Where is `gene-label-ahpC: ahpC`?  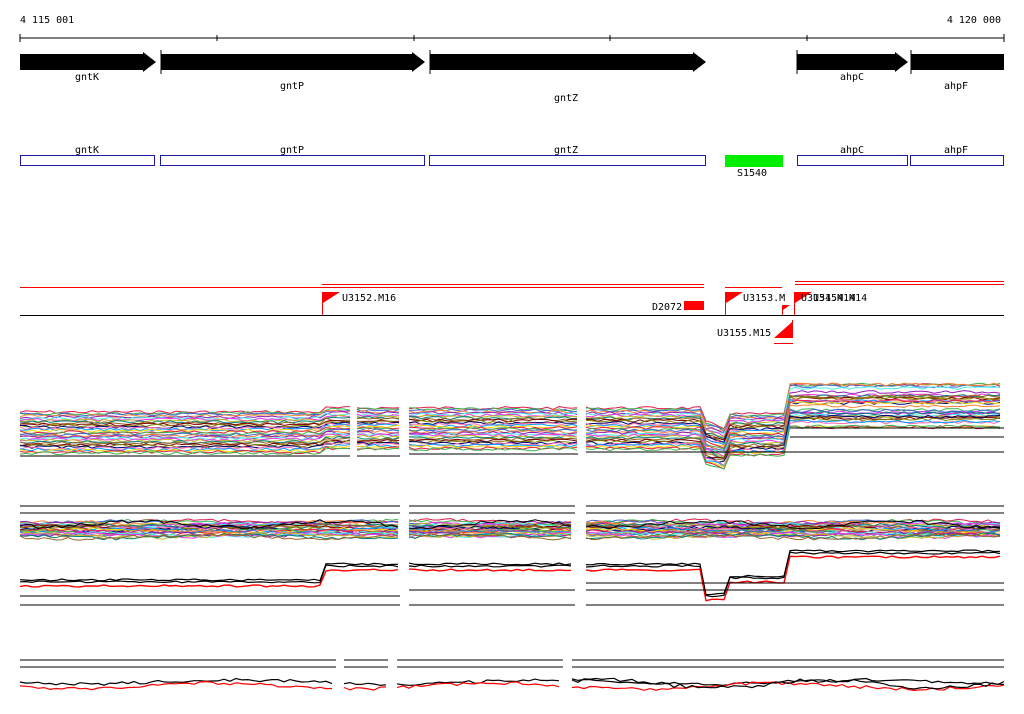 gene-label-ahpC: ahpC is located at coordinates (852, 77).